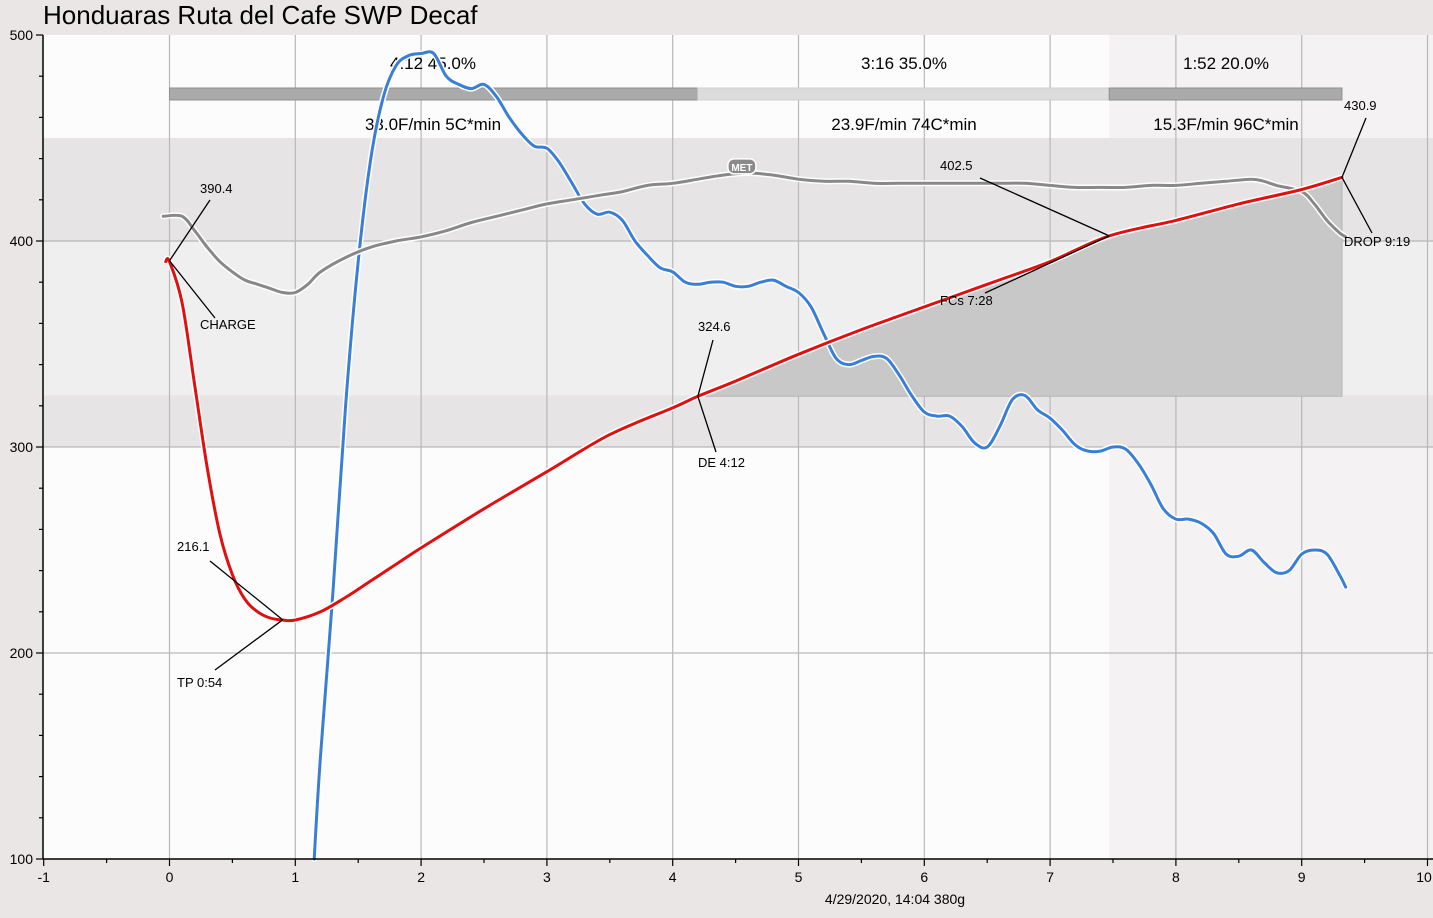 This screenshot has width=1433, height=918. I want to click on y-tick-label: 300, so click(22, 447).